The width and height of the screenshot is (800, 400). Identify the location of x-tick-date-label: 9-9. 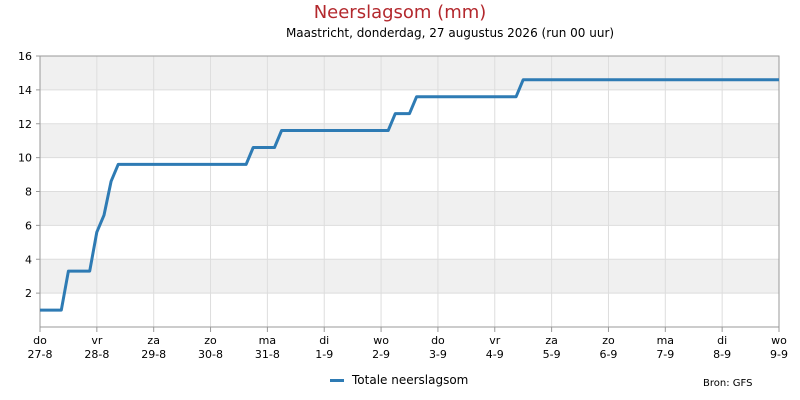
(779, 354).